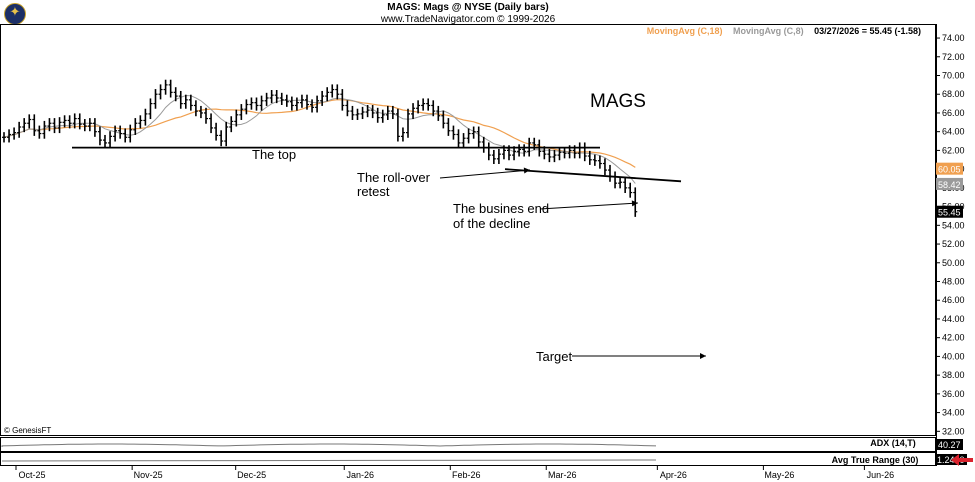  What do you see at coordinates (949, 168) in the screenshot?
I see `price-tag-bg` at bounding box center [949, 168].